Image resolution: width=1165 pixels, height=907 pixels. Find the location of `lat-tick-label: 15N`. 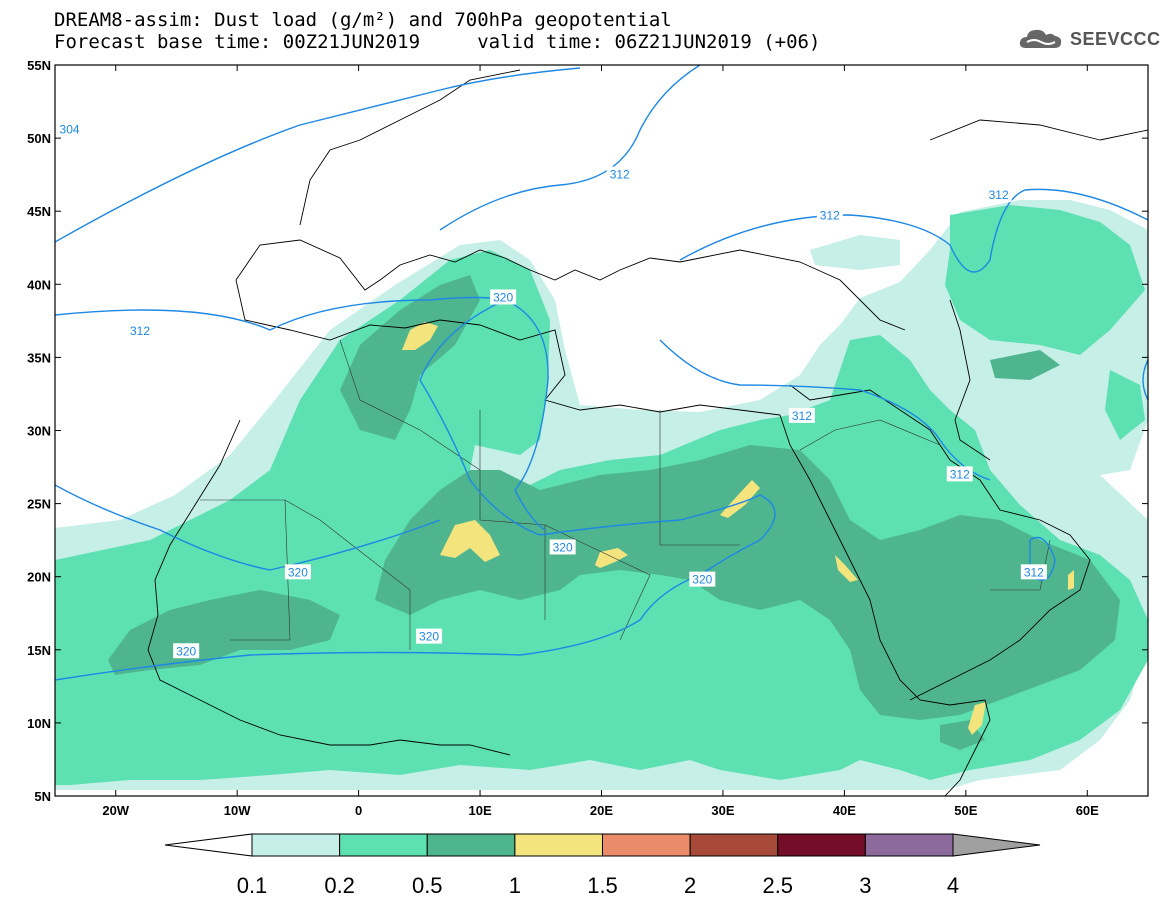

lat-tick-label: 15N is located at coordinates (39, 650).